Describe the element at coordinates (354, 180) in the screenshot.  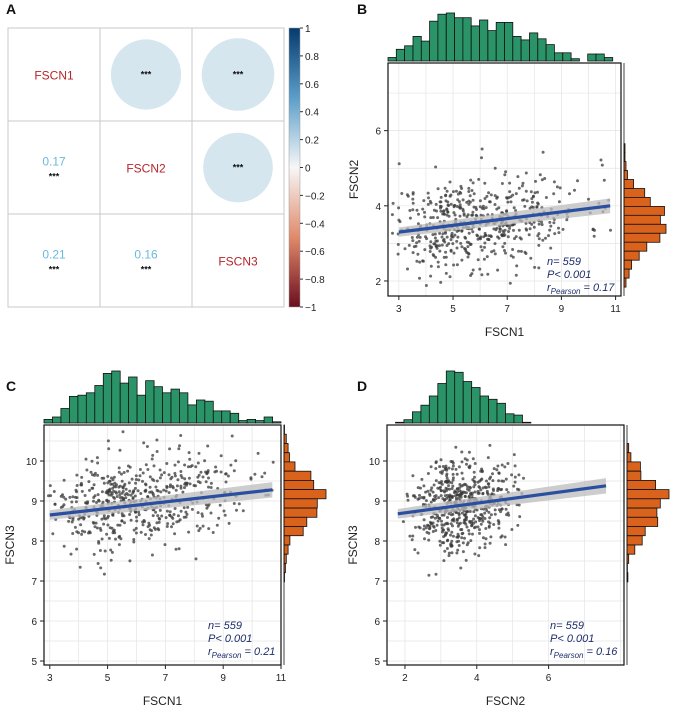
I see `panel-b-y-axis-label: FSCN2` at that location.